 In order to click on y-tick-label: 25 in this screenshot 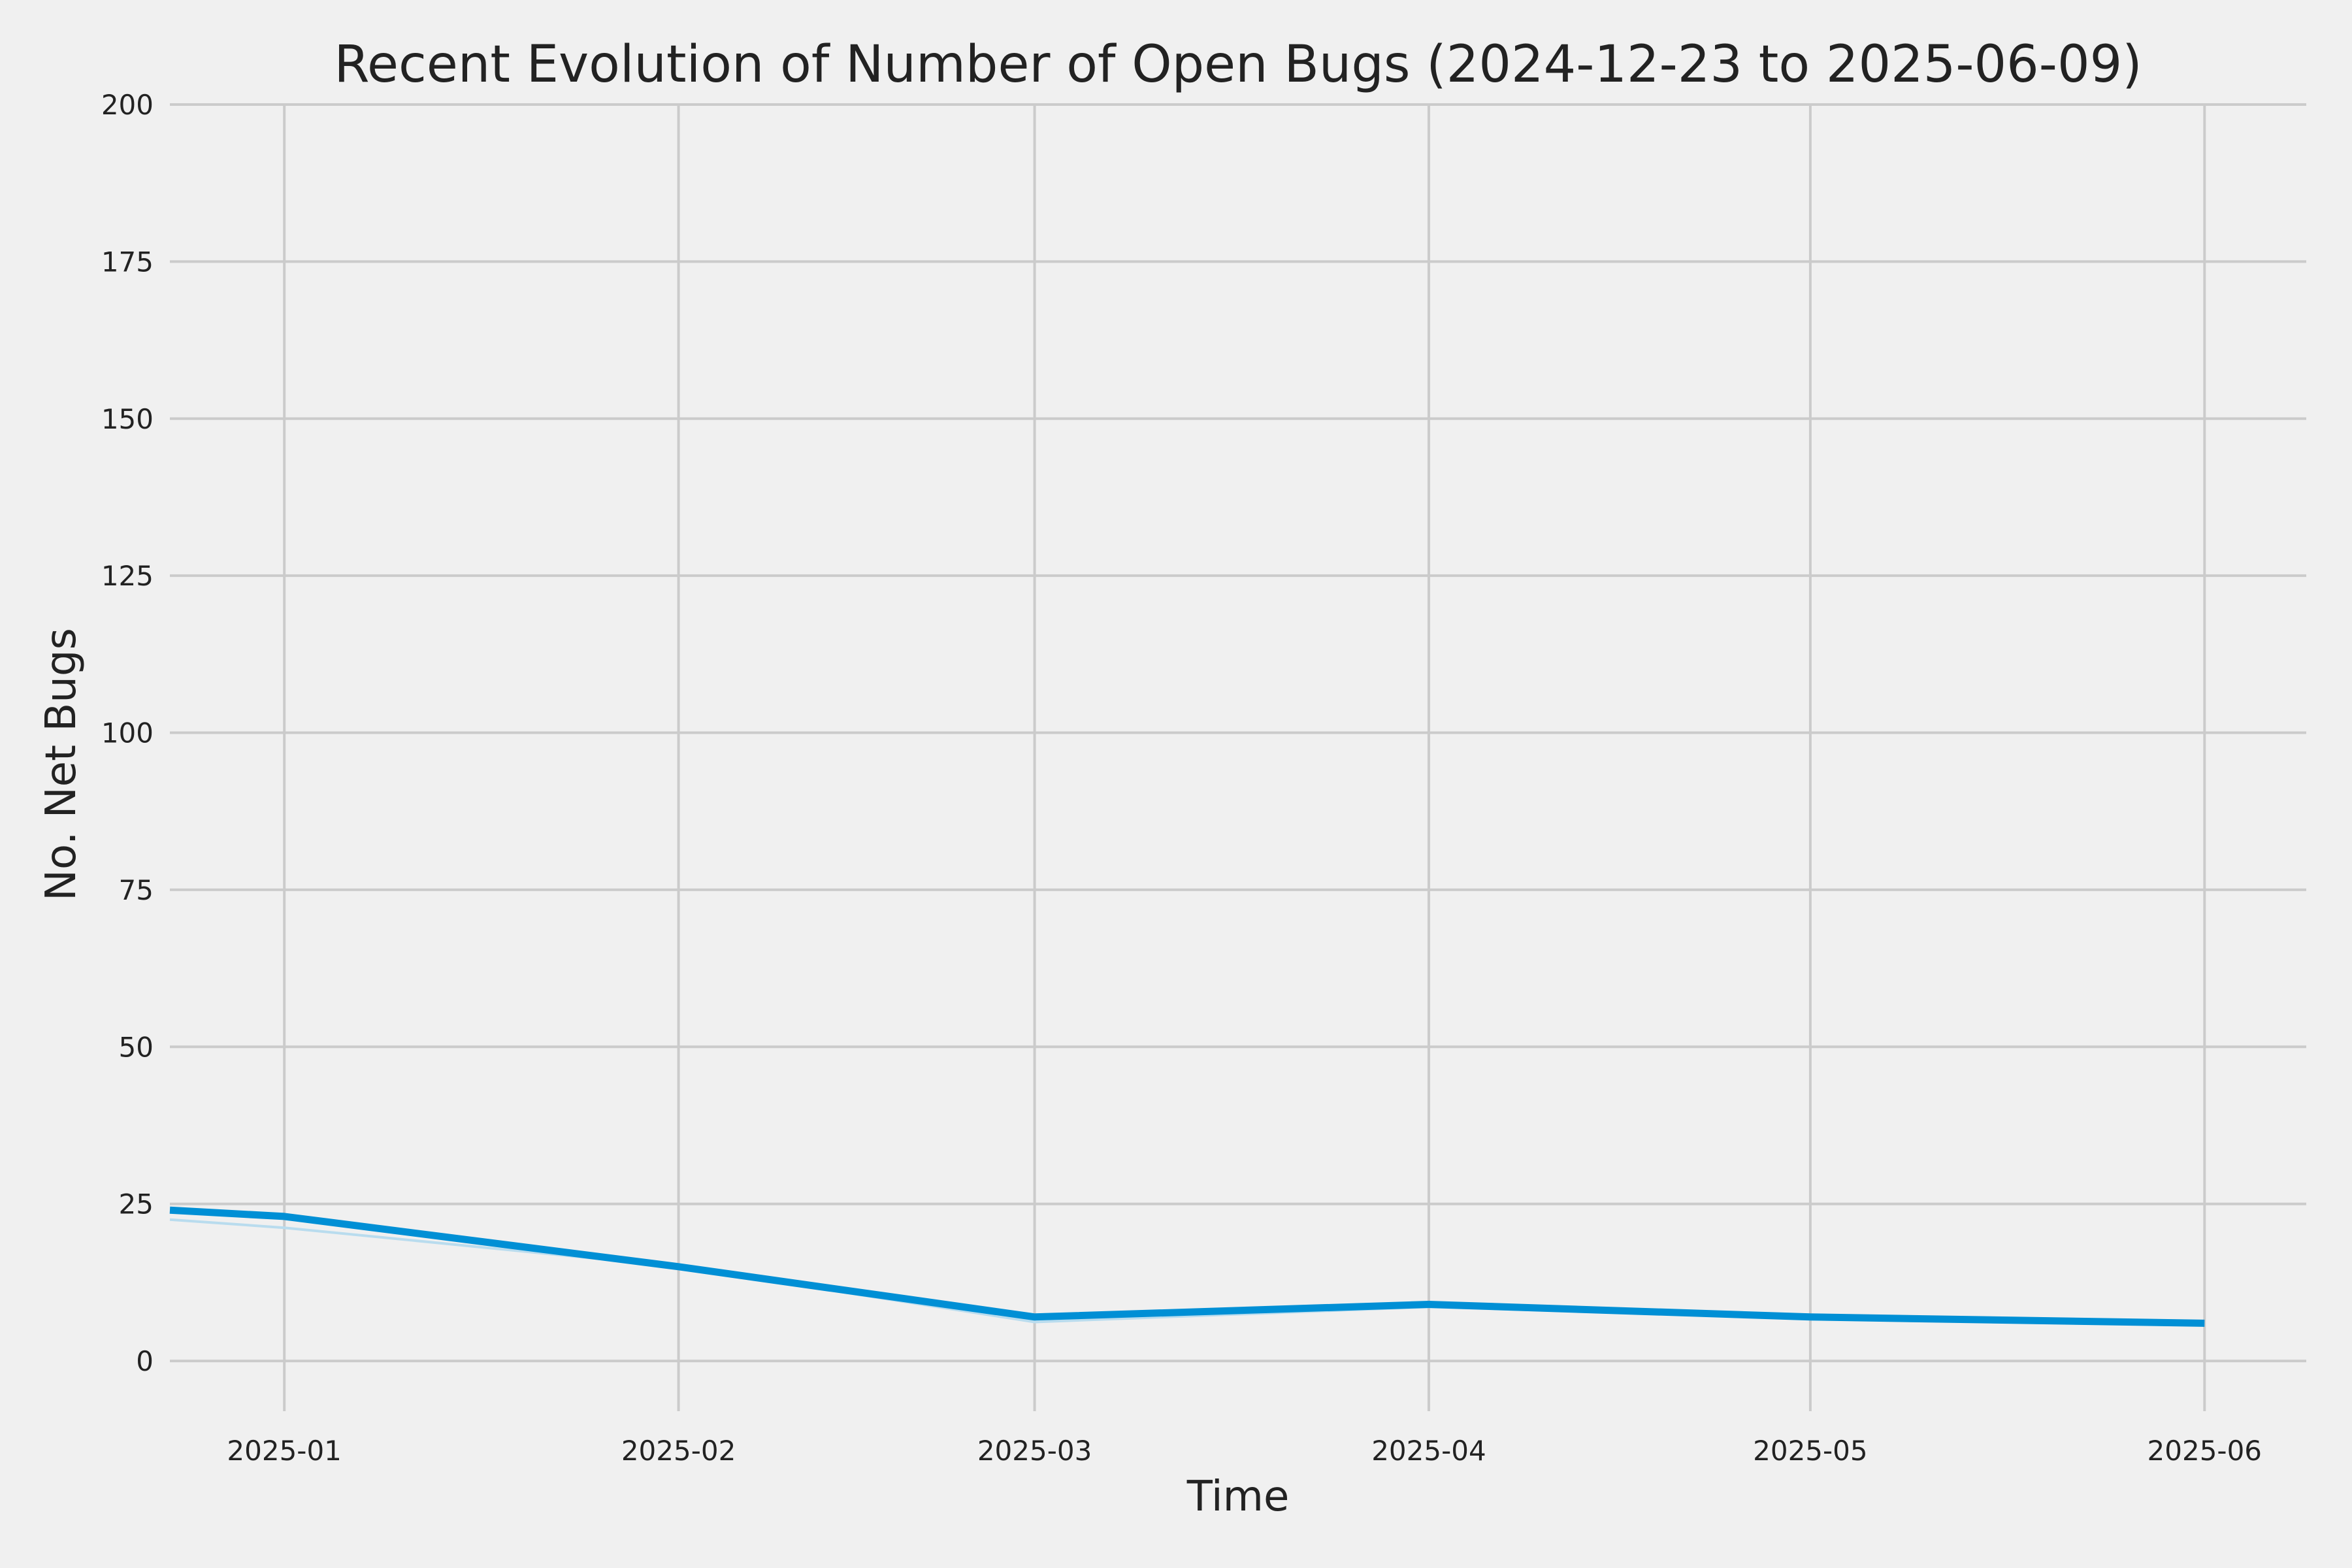, I will do `click(136, 1204)`.